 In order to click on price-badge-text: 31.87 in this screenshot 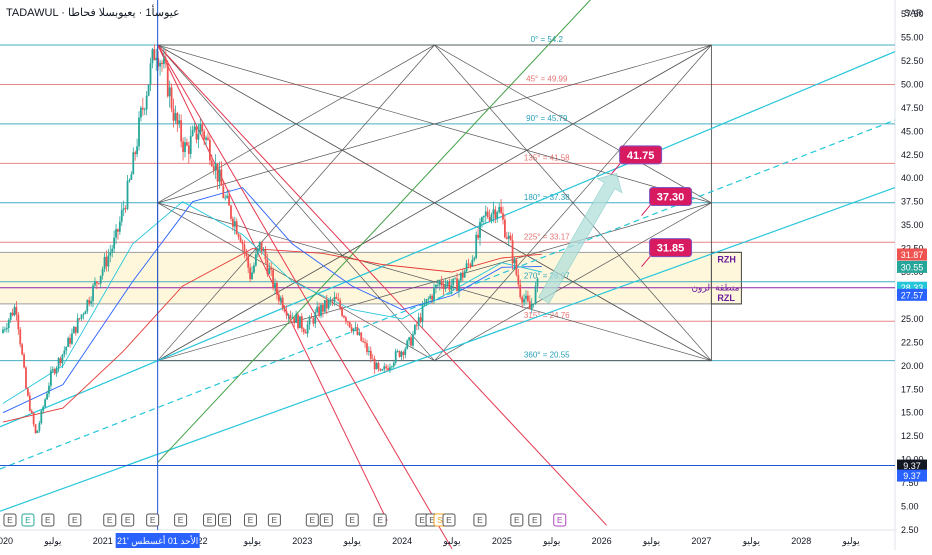, I will do `click(912, 255)`.